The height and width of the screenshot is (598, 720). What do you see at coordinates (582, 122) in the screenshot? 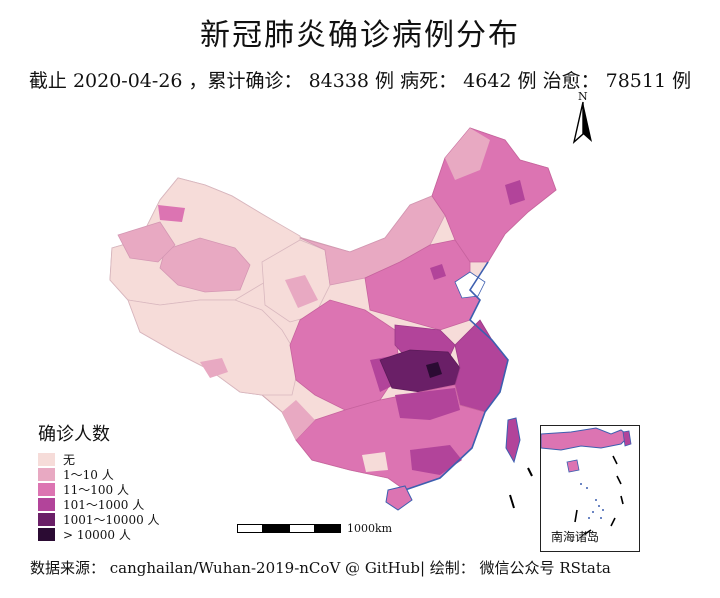
I see `north-arrow-icon` at bounding box center [582, 122].